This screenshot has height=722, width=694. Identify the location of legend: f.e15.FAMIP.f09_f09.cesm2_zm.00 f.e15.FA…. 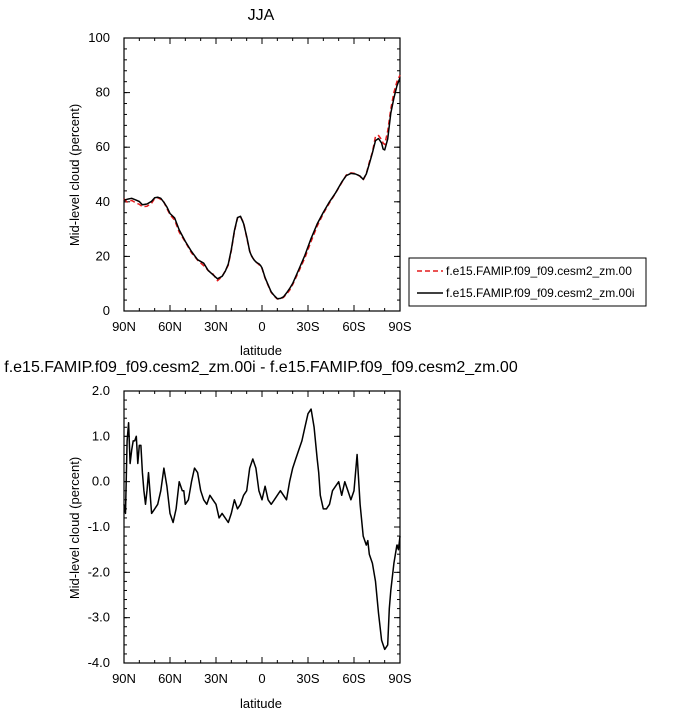
(527, 282).